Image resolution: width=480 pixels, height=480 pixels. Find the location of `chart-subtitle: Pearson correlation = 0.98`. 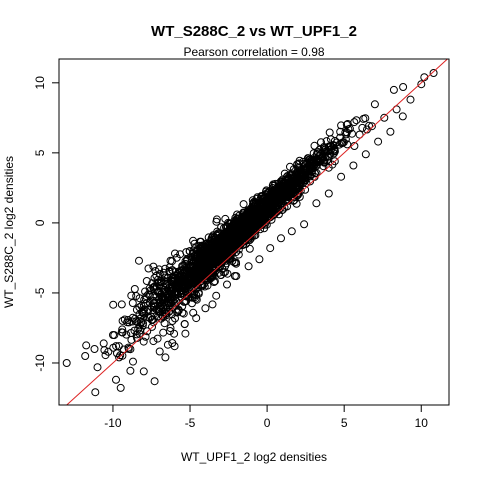

chart-subtitle: Pearson correlation = 0.98 is located at coordinates (253, 52).